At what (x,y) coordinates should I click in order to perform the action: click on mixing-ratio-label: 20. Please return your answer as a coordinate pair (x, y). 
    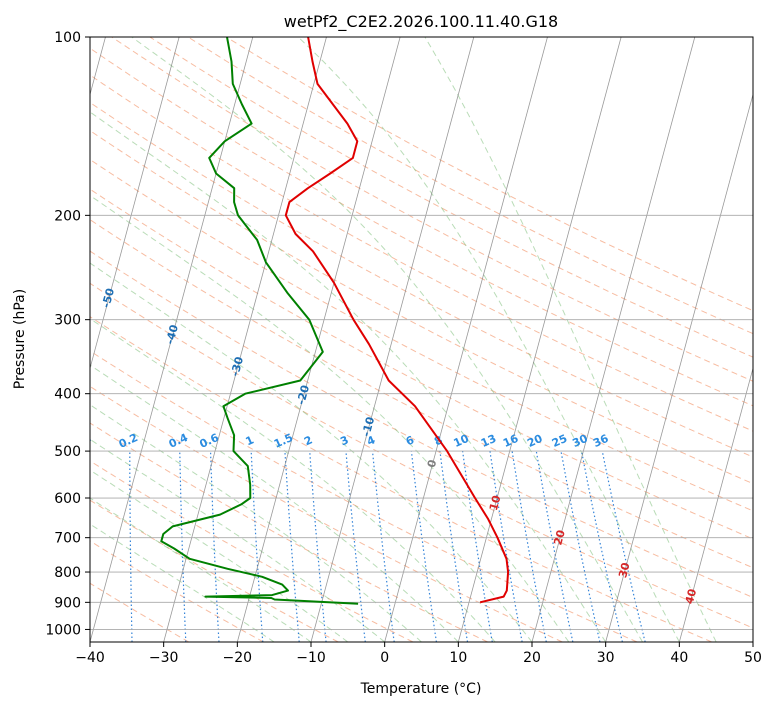
    Looking at the image, I should click on (535, 441).